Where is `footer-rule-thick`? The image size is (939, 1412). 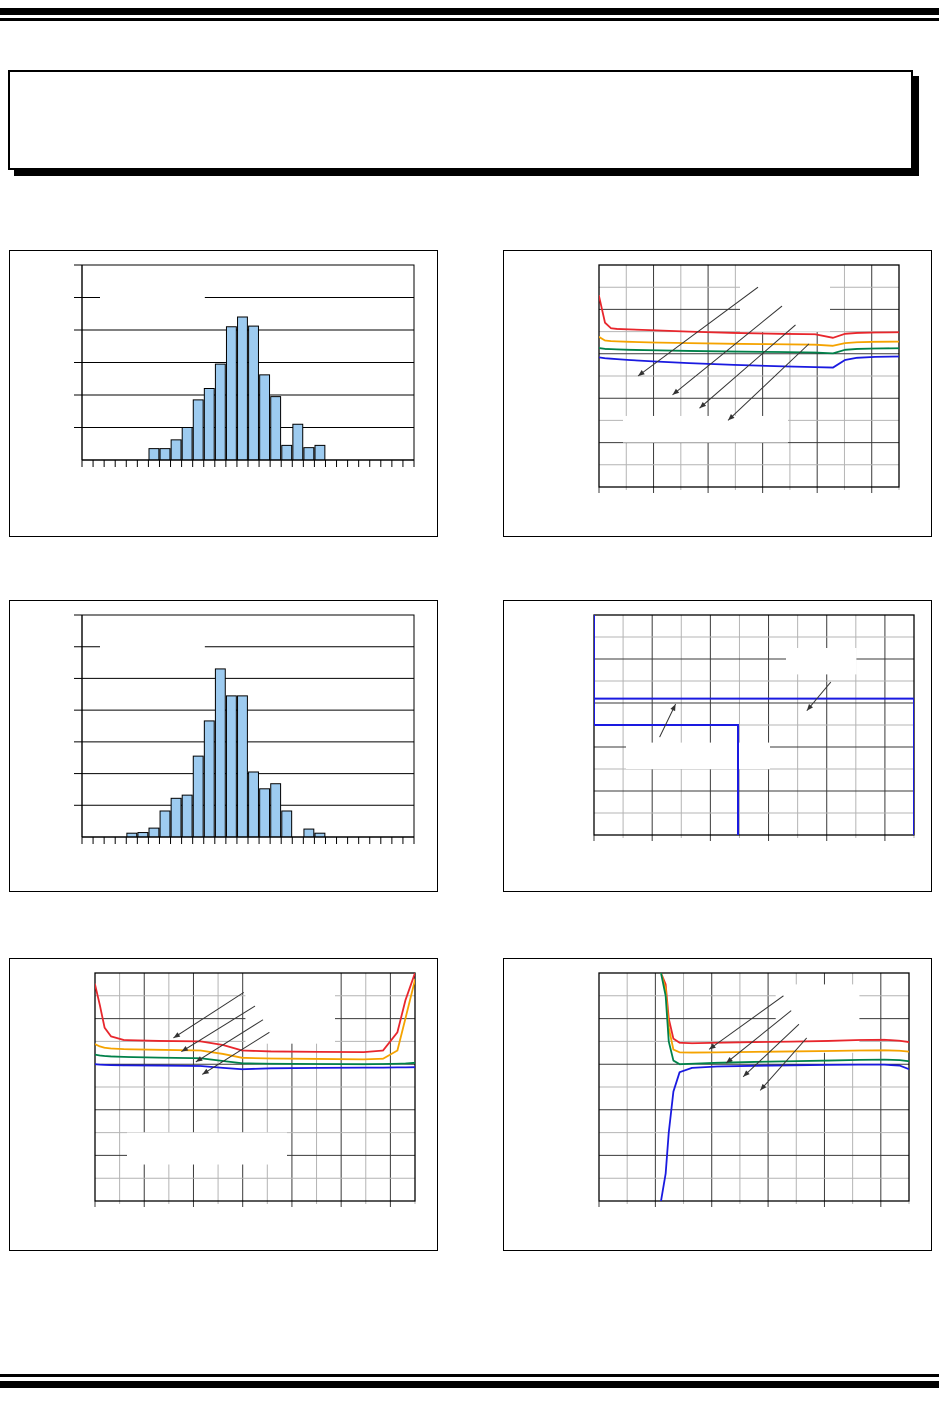 footer-rule-thick is located at coordinates (469, 1384).